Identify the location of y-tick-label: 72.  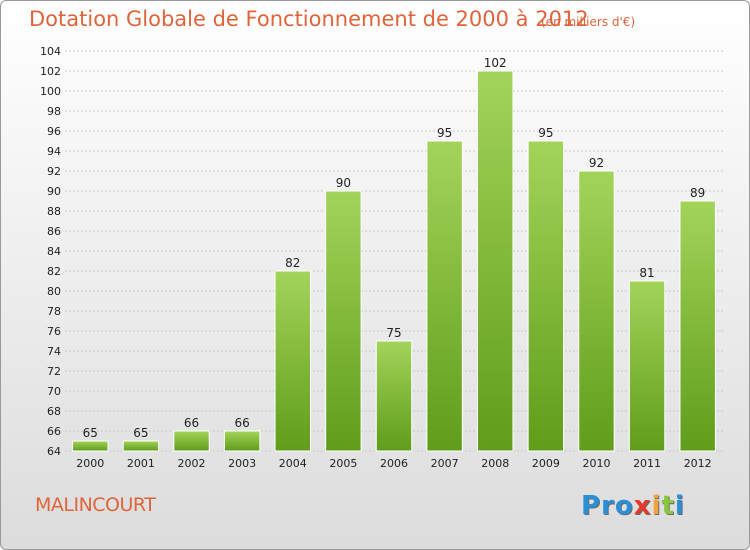
(54, 371).